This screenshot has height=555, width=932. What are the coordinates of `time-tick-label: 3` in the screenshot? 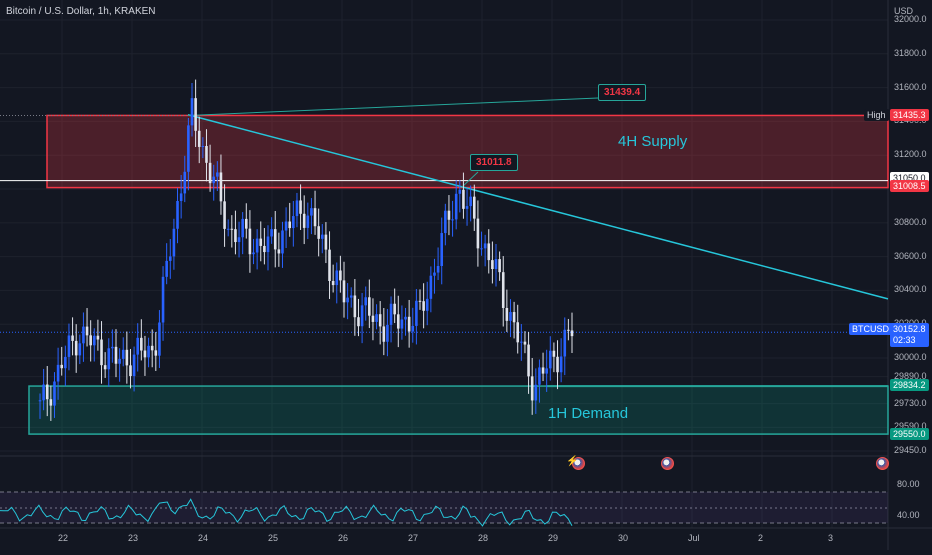 It's located at (831, 538).